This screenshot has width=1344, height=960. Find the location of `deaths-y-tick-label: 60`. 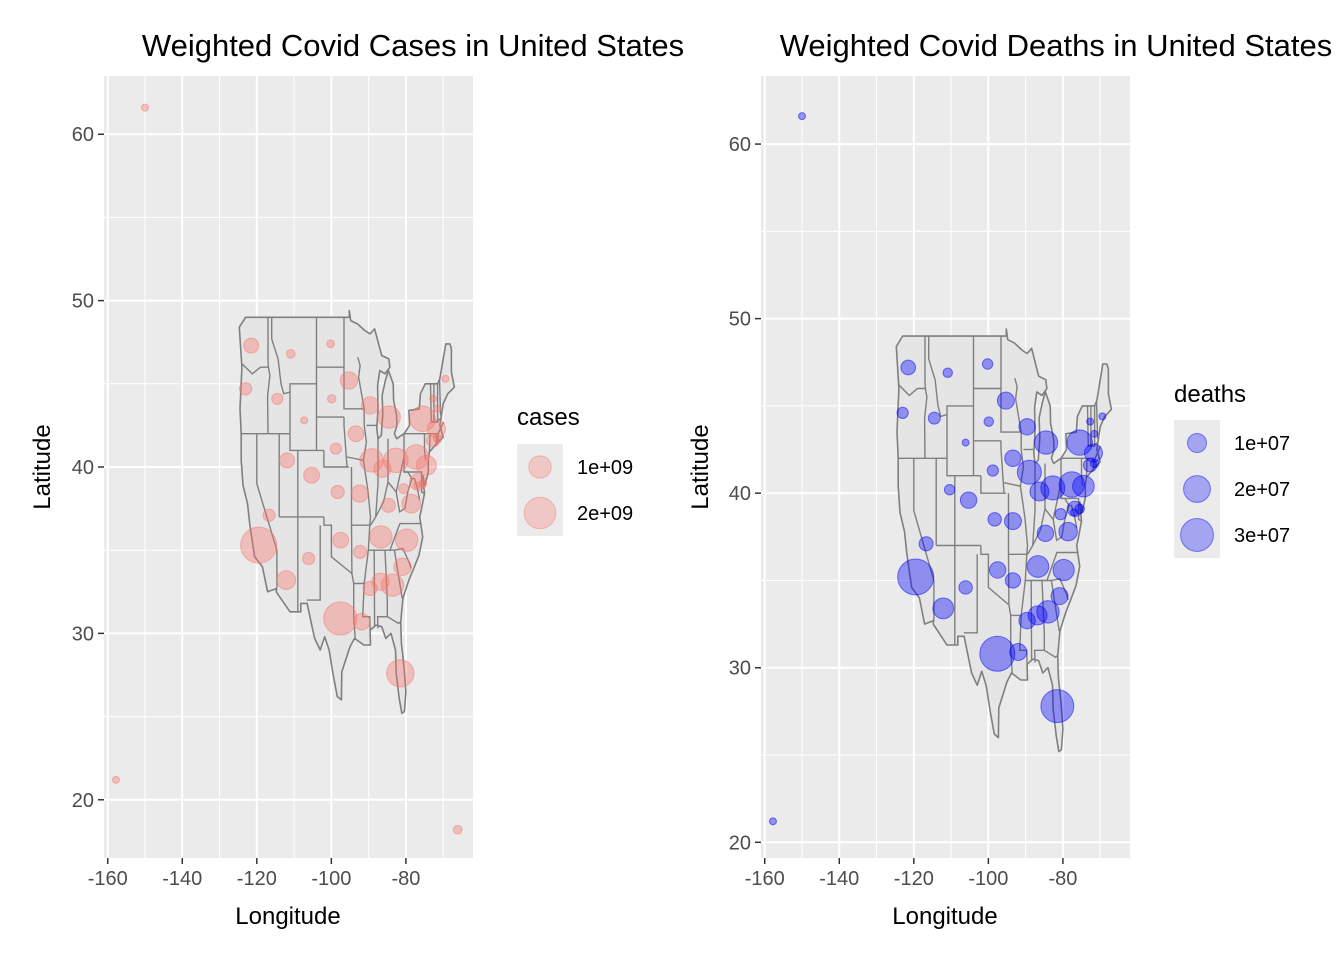

deaths-y-tick-label: 60 is located at coordinates (740, 145).